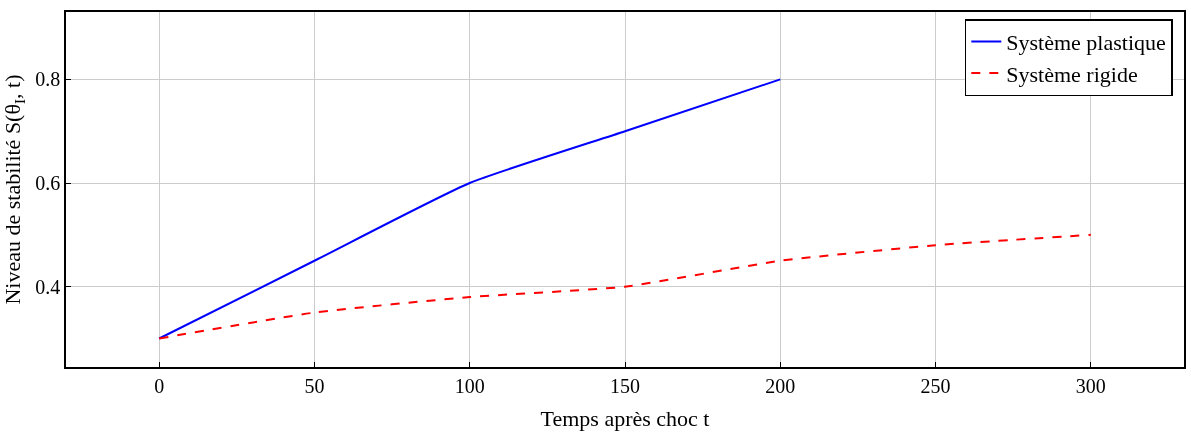 The height and width of the screenshot is (432, 1191). I want to click on x-tick-label: 0, so click(159, 385).